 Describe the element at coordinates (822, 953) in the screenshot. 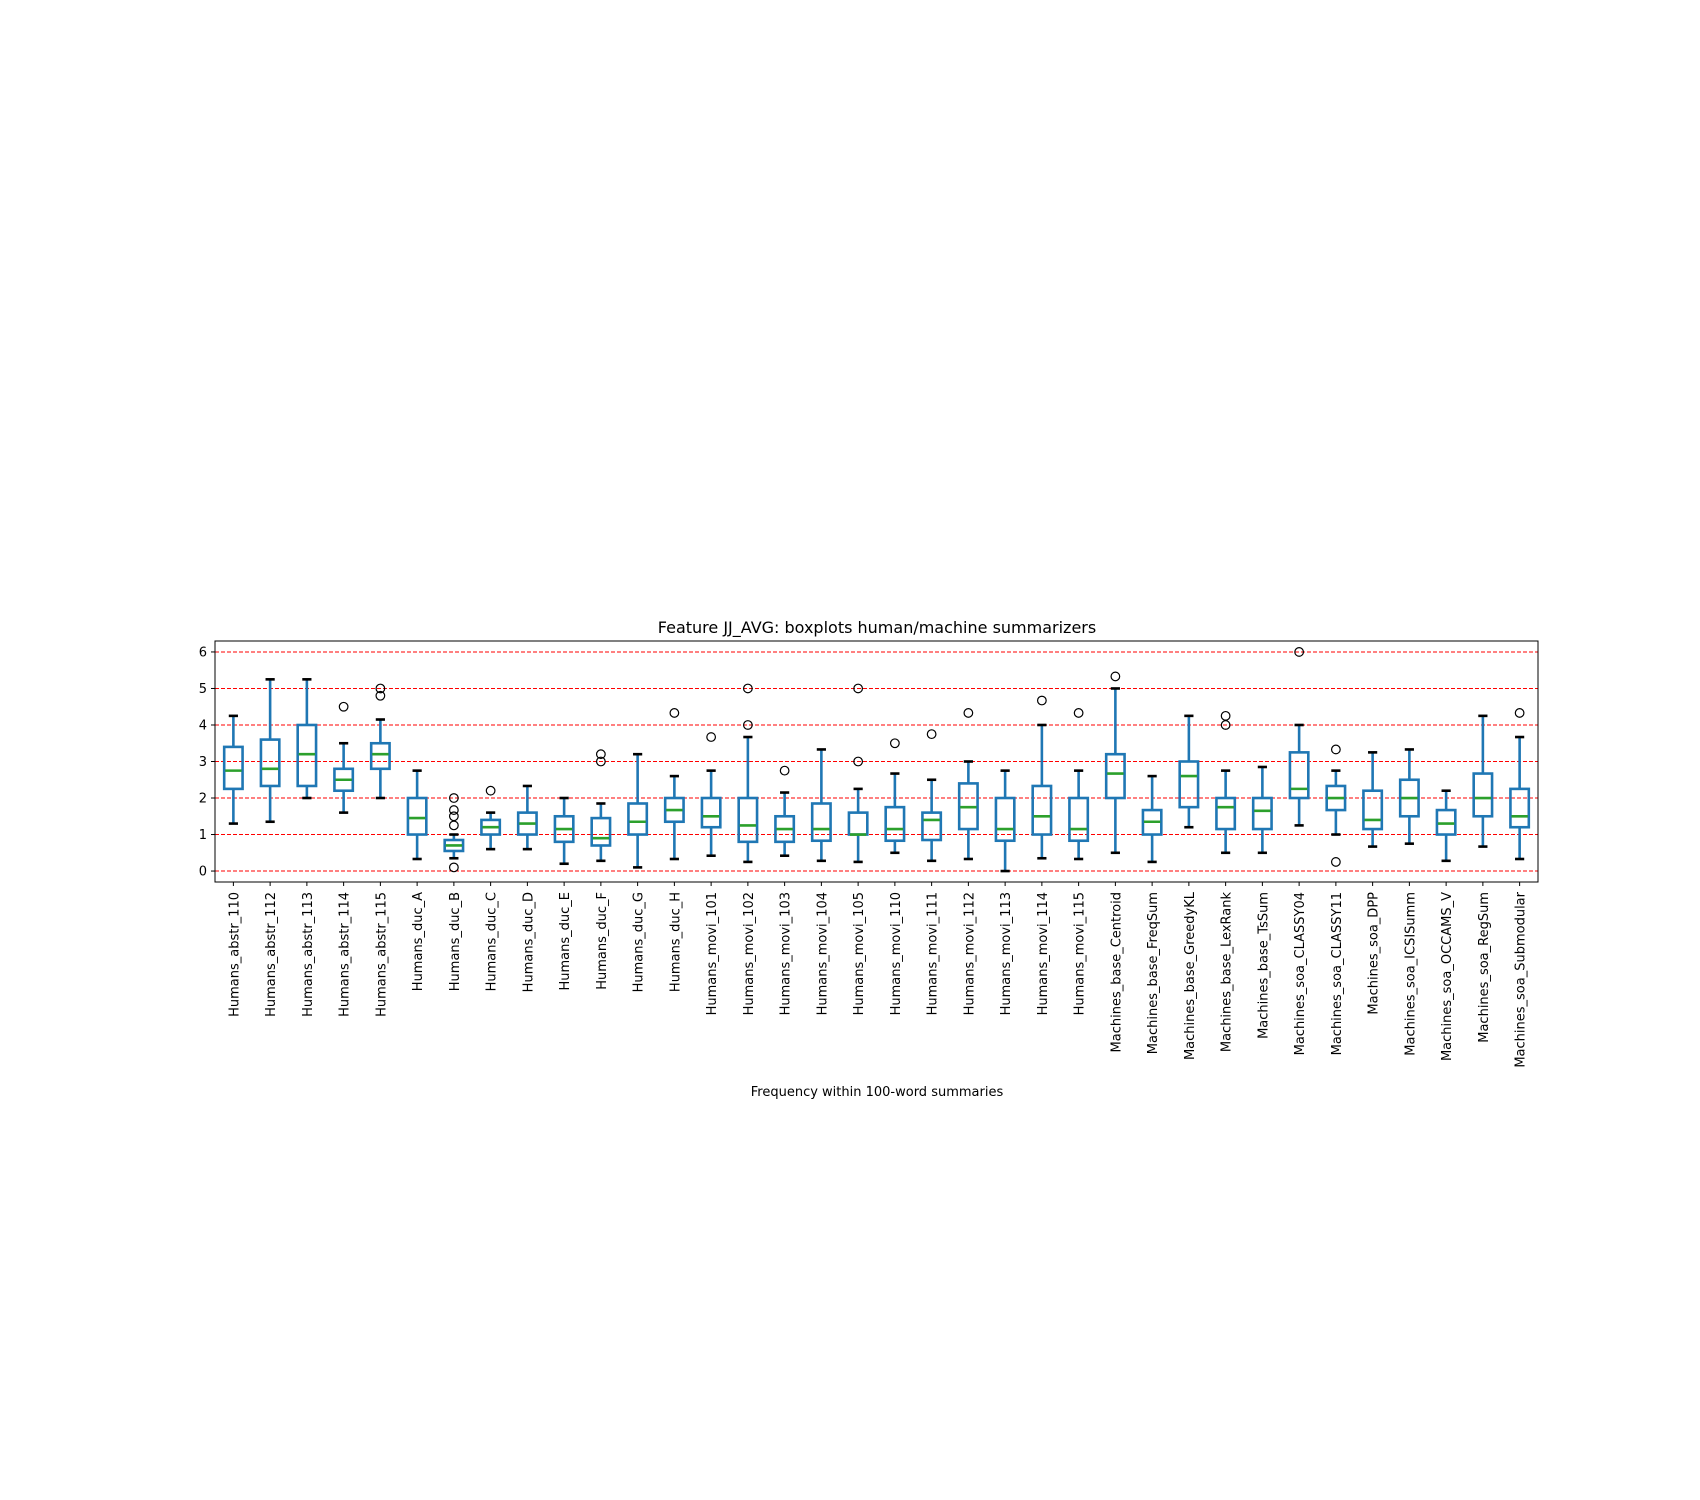

I see `x-tick-label: Humans_movi_104` at that location.